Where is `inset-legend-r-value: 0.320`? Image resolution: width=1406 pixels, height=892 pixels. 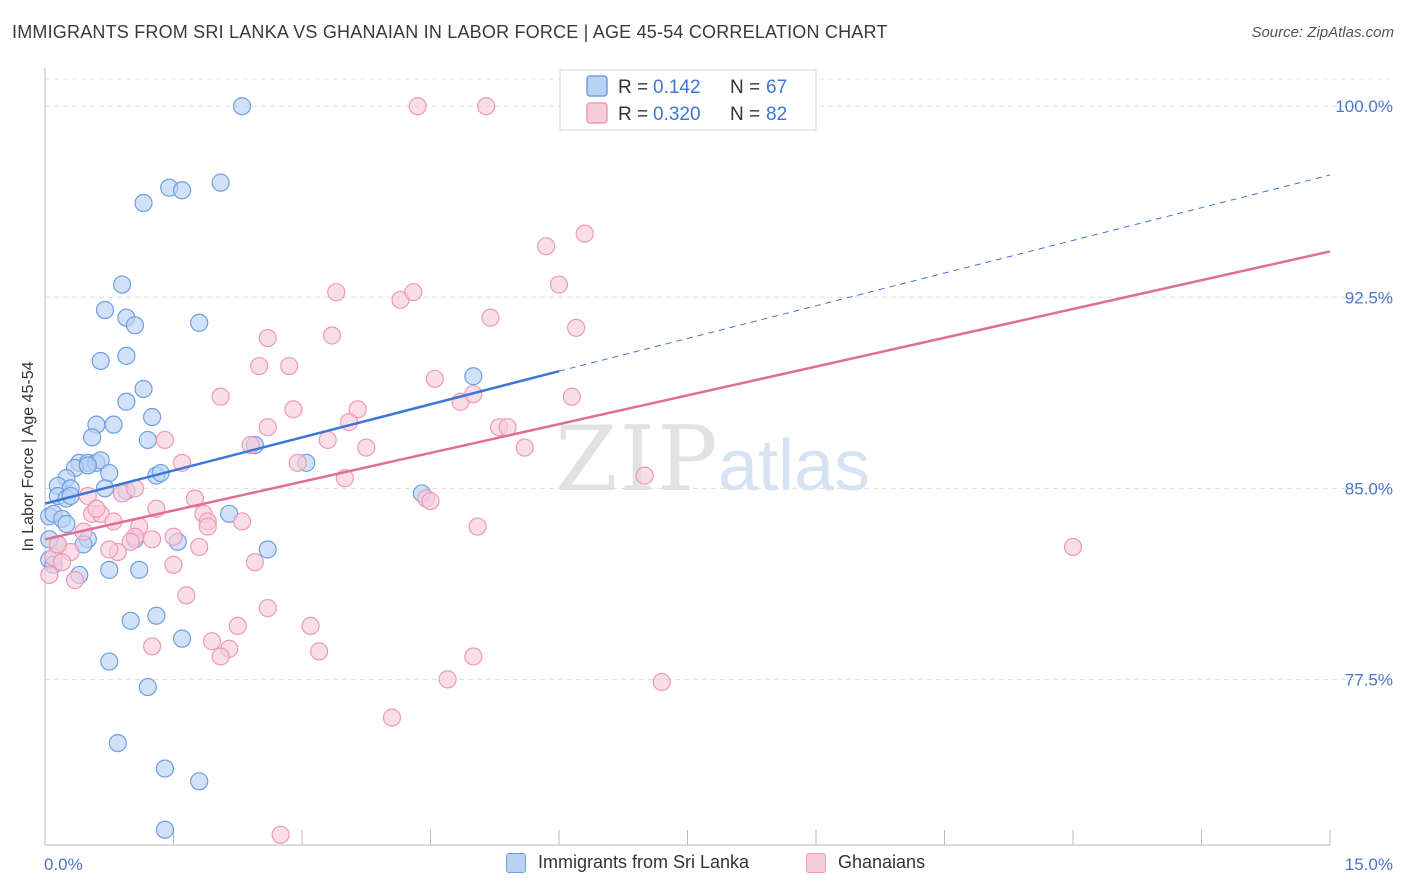
inset-legend-r-value: 0.320 is located at coordinates (677, 114).